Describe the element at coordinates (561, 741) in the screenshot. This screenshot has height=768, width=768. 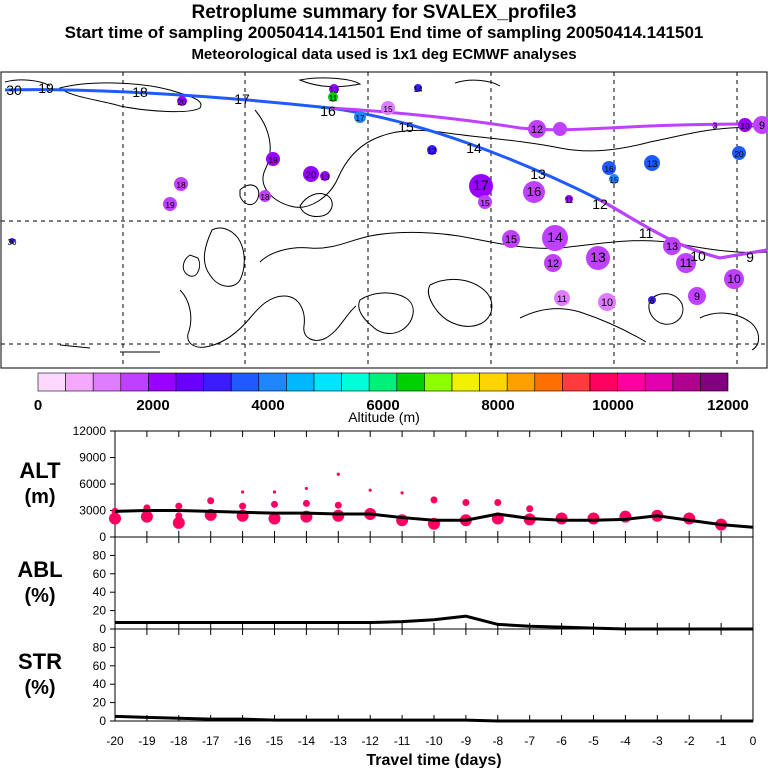
I see `x-tick-label: -6` at that location.